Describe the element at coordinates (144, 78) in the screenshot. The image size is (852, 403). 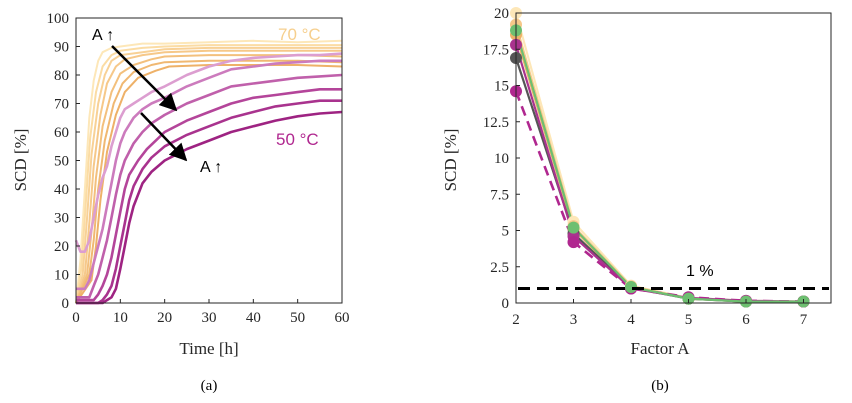
I see `arrow-upper` at that location.